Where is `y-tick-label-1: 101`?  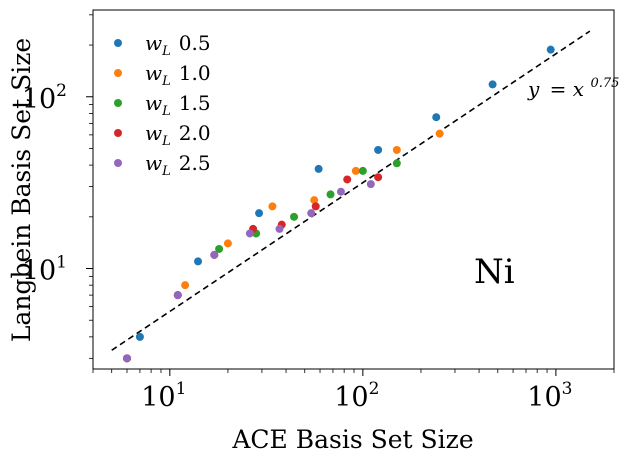 y-tick-label-1: 101 is located at coordinates (44, 270).